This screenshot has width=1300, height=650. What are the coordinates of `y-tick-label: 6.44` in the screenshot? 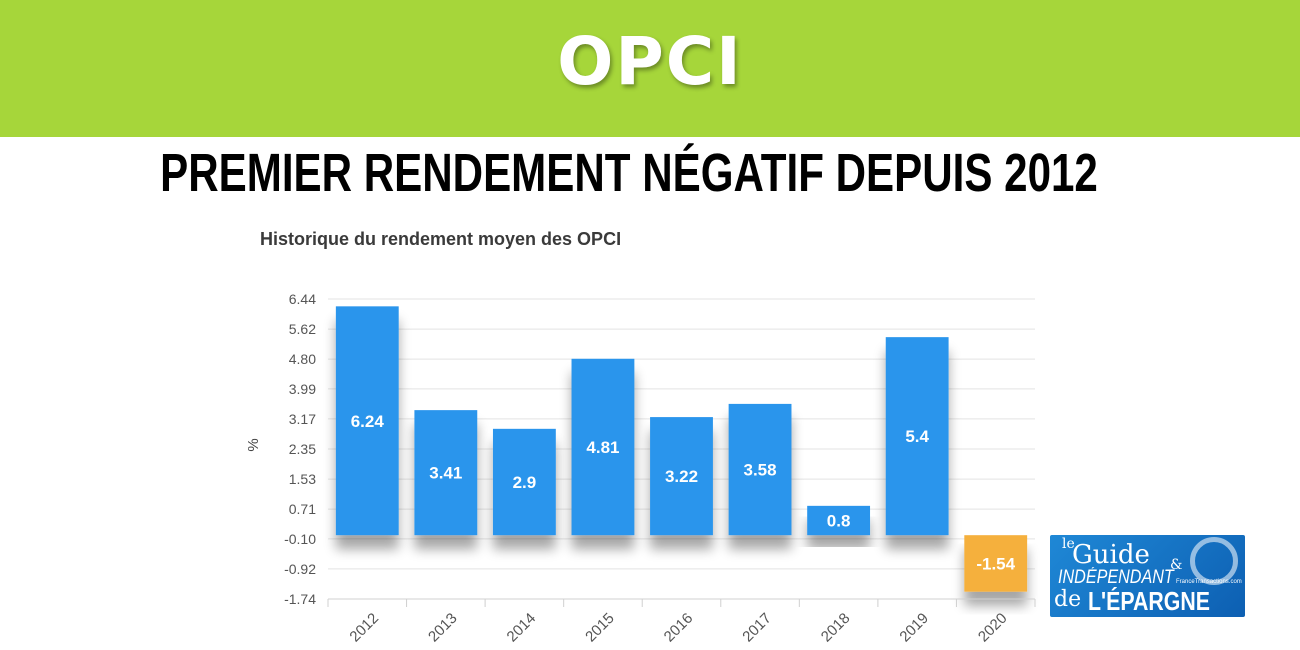 It's located at (302, 299).